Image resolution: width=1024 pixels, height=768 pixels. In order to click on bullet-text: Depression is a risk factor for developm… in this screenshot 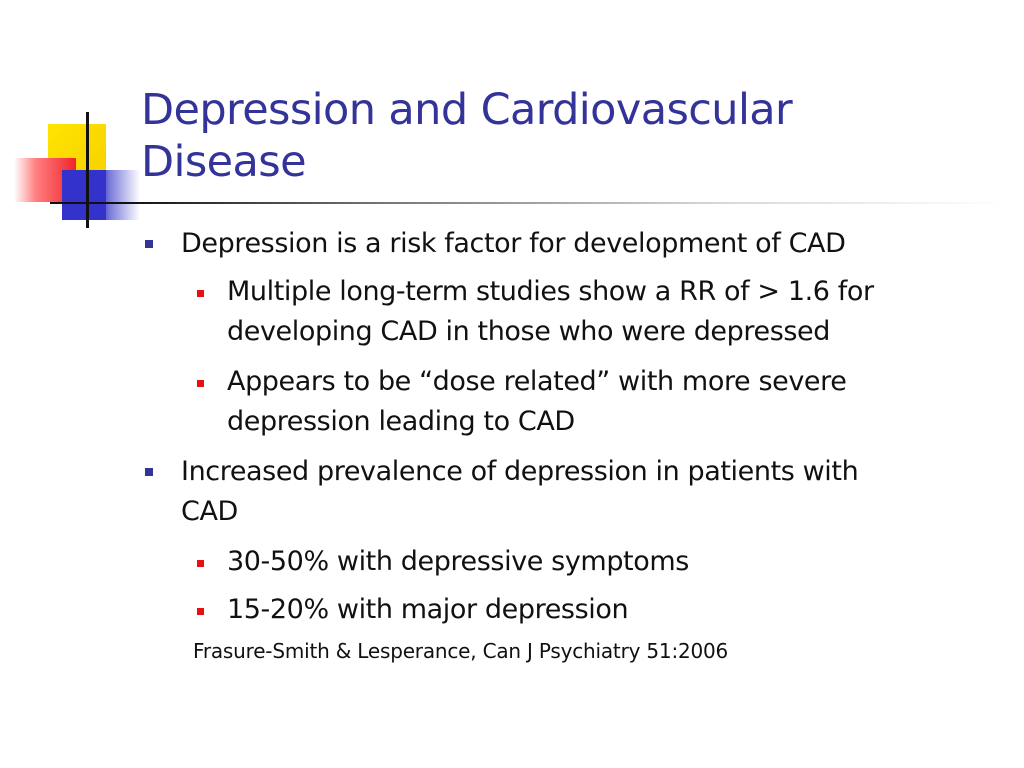, I will do `click(513, 243)`.